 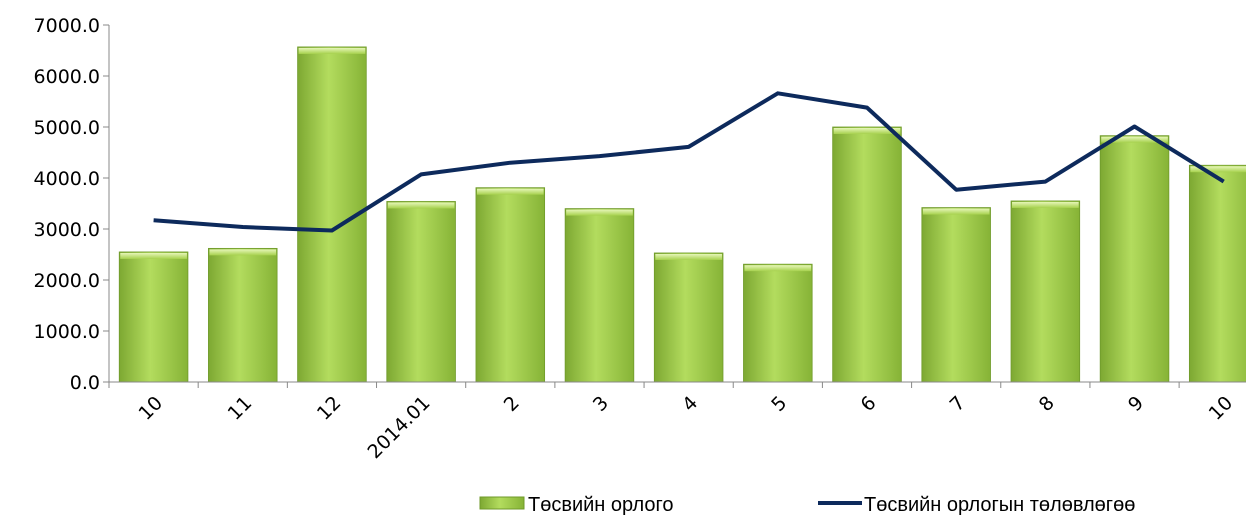 What do you see at coordinates (600, 505) in the screenshot?
I see `legend-label-bars: Төсвийн орлого` at bounding box center [600, 505].